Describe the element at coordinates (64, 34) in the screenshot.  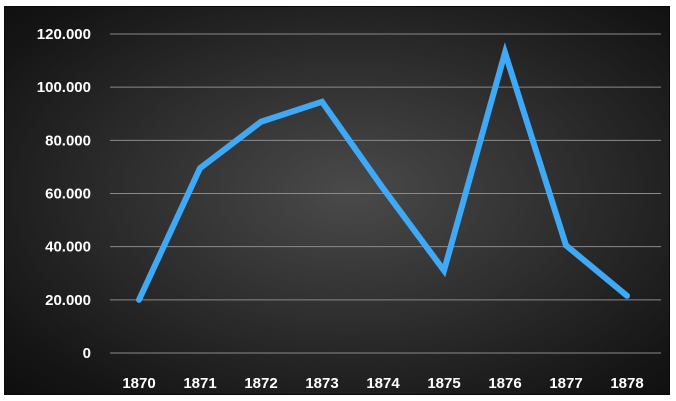
I see `y-tick-label: 120.000` at that location.